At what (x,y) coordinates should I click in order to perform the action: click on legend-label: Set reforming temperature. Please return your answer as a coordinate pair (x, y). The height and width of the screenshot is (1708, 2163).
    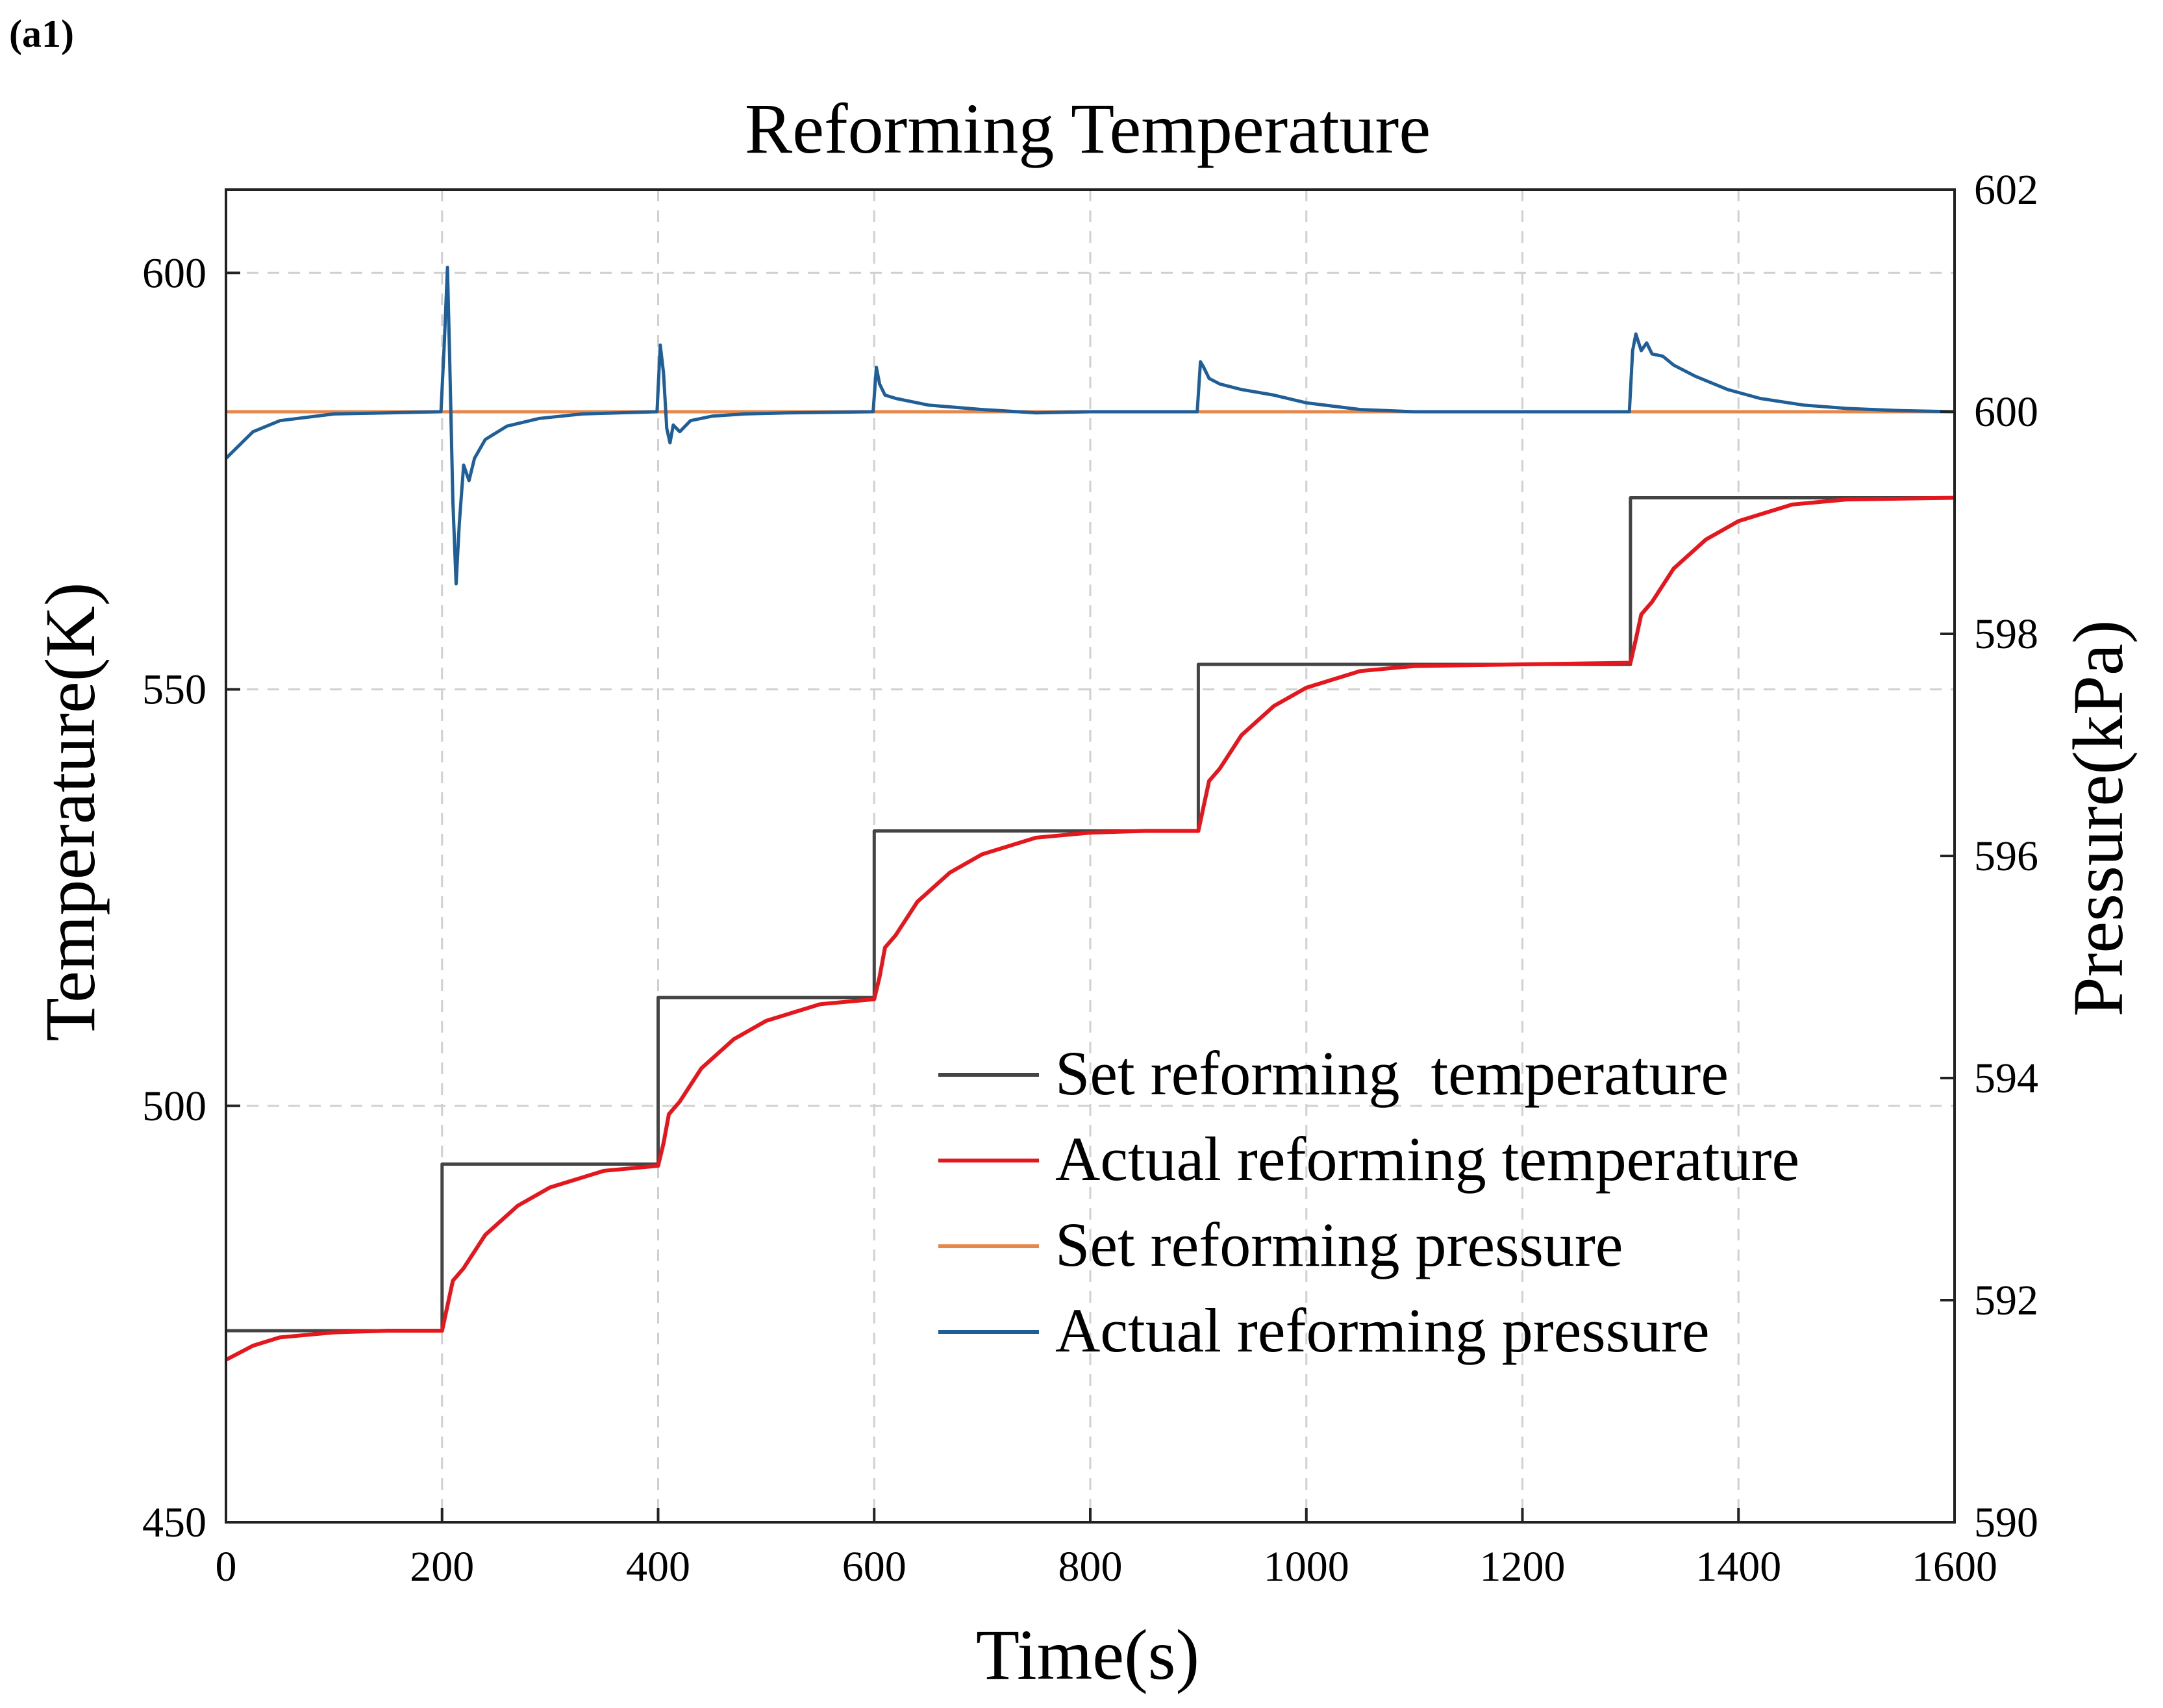
    Looking at the image, I should click on (1392, 1073).